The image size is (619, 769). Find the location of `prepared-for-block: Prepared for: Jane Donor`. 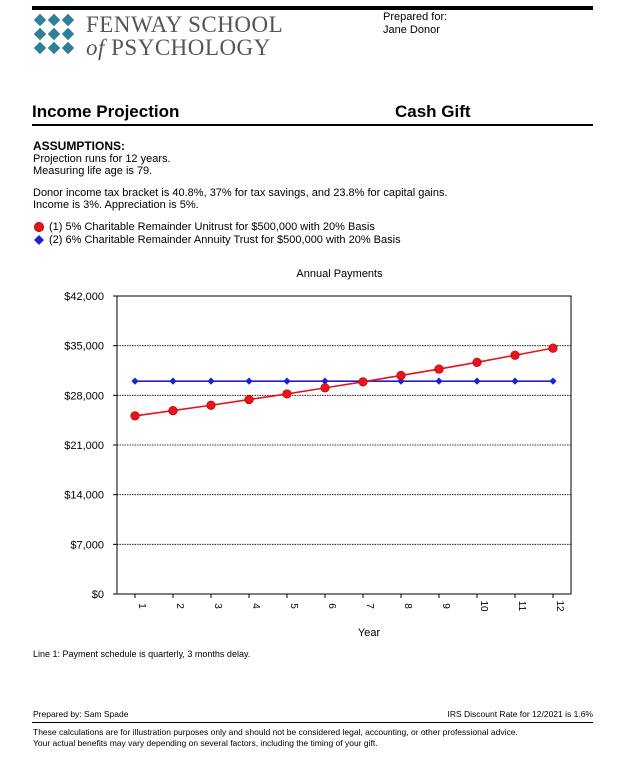

prepared-for-block: Prepared for: Jane Donor is located at coordinates (415, 24).